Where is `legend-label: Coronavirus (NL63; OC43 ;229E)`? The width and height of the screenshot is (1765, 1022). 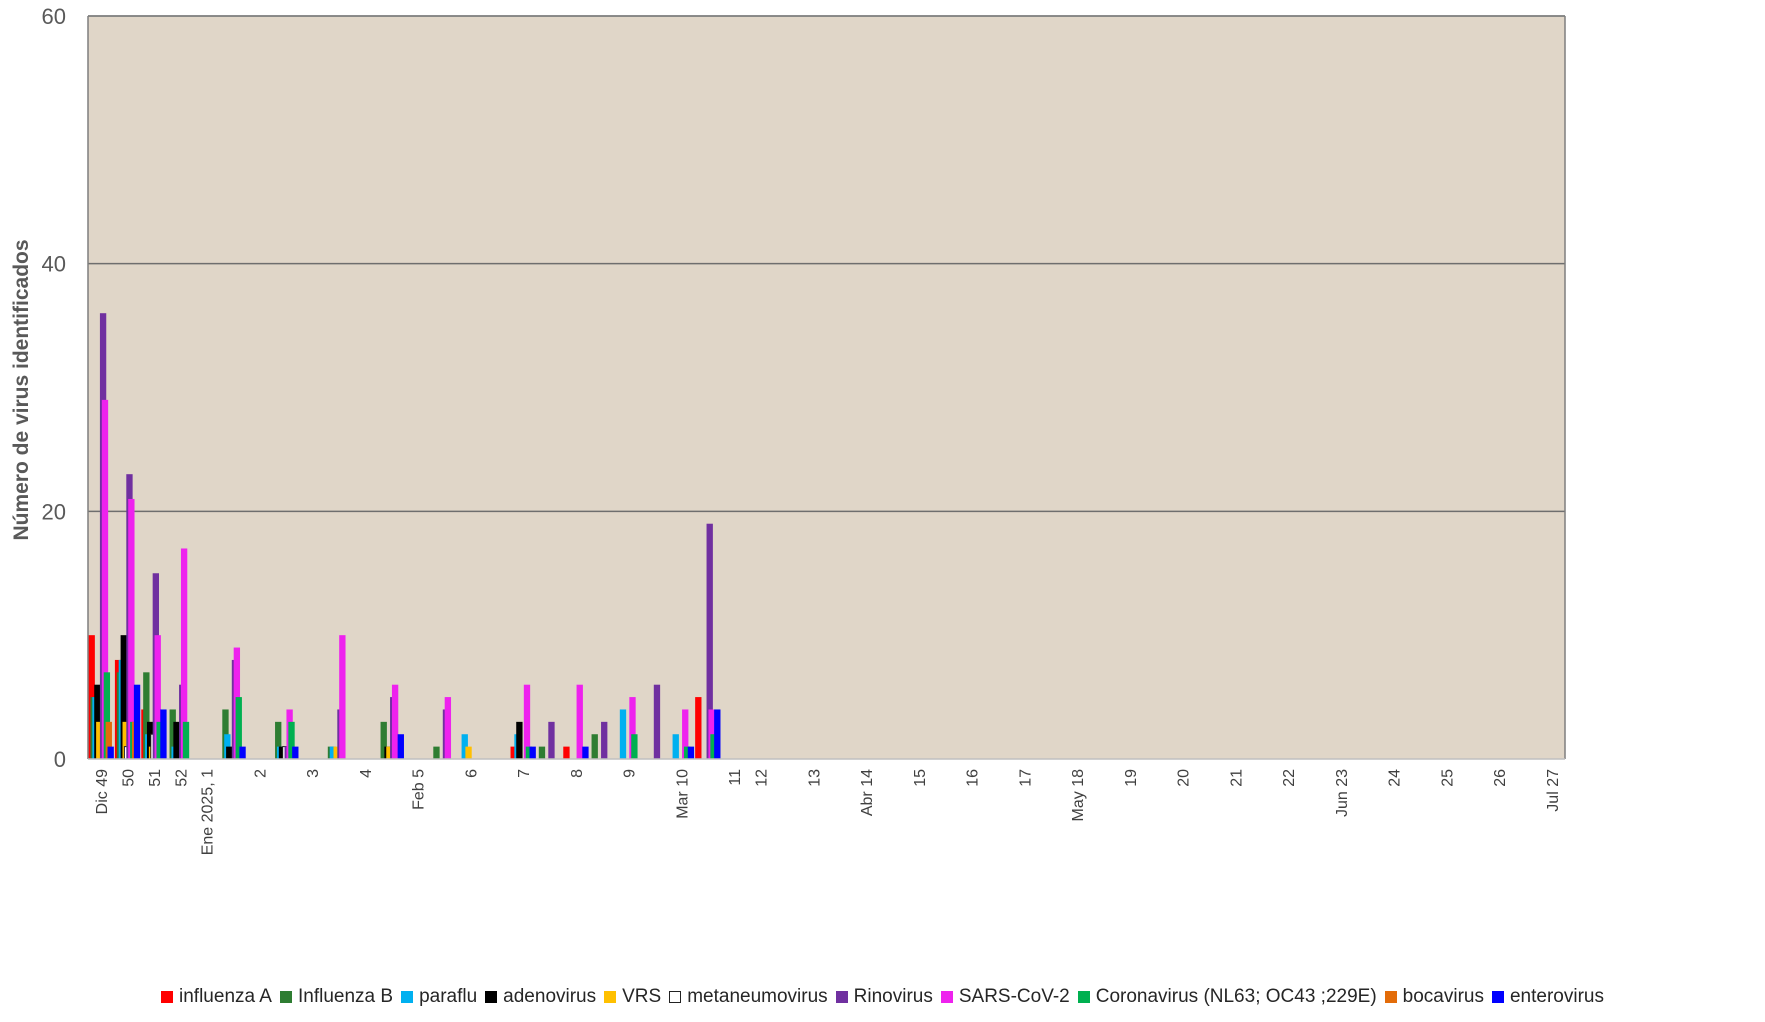 legend-label: Coronavirus (NL63; OC43 ;229E) is located at coordinates (1236, 996).